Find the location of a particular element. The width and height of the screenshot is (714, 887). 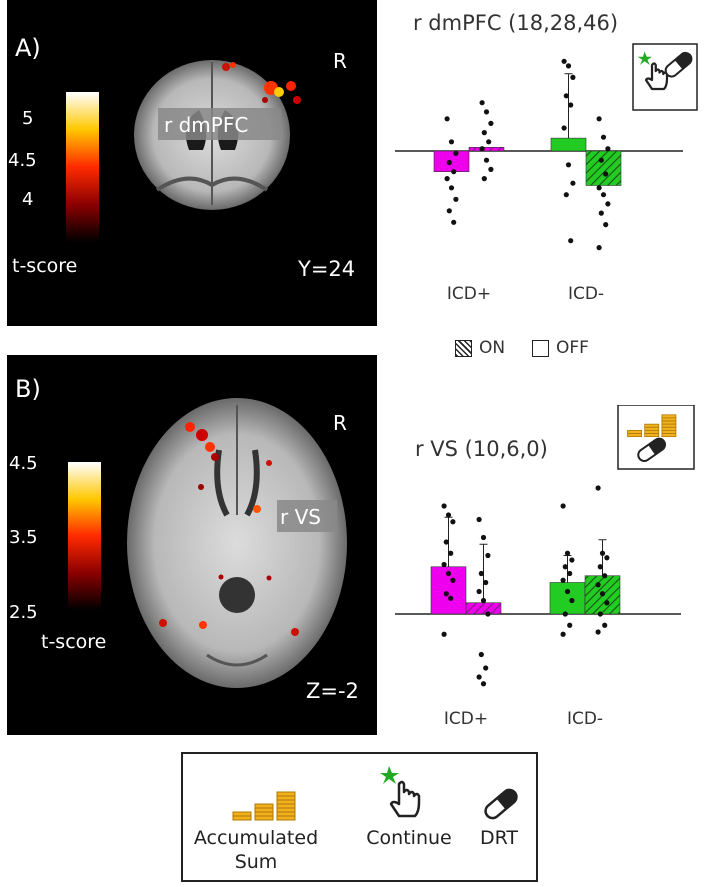

legend-swatch-hatched is located at coordinates (463, 348).